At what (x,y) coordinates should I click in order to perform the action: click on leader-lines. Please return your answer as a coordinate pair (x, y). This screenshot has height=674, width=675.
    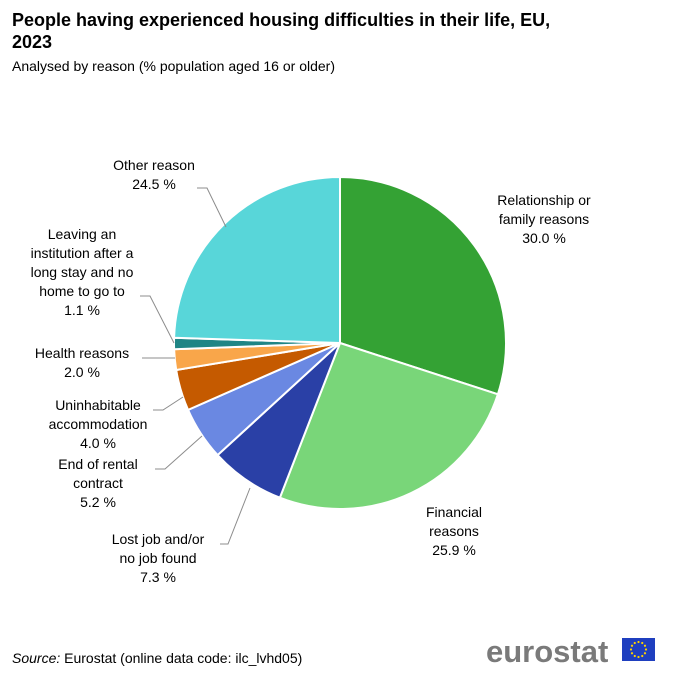
    Looking at the image, I should click on (195, 366).